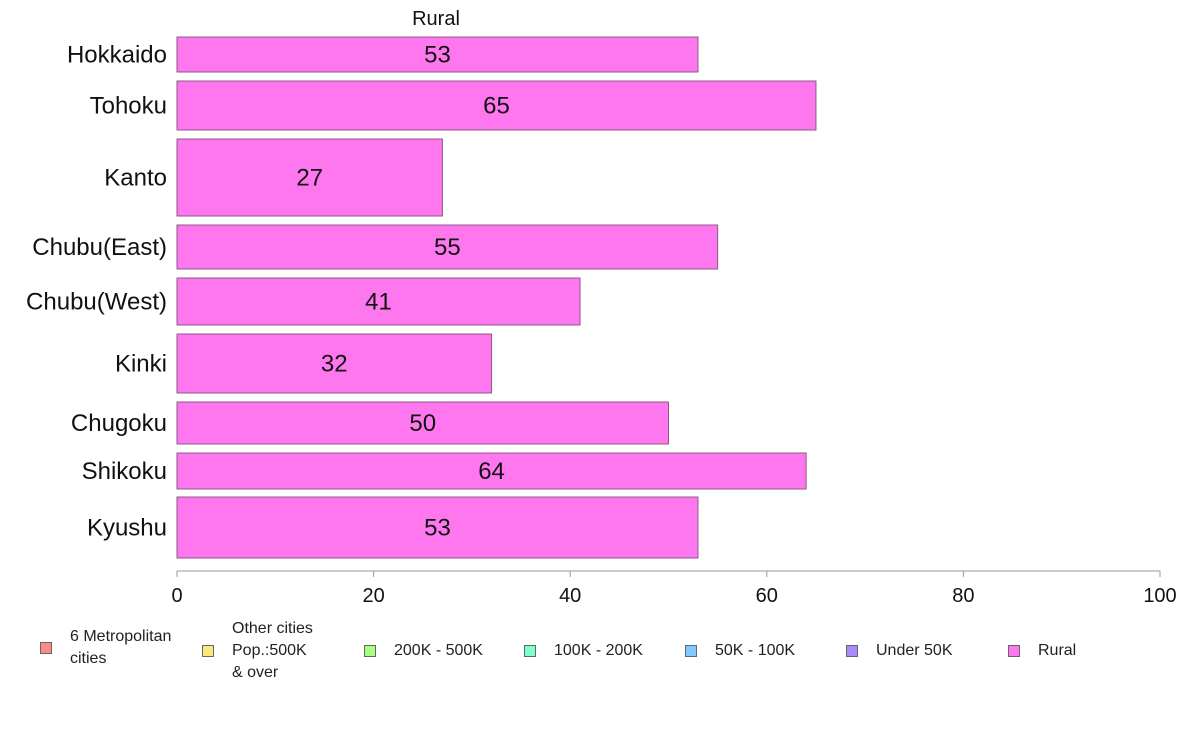 The height and width of the screenshot is (736, 1188). I want to click on legend-item-under-50k: Under 50K, so click(899, 651).